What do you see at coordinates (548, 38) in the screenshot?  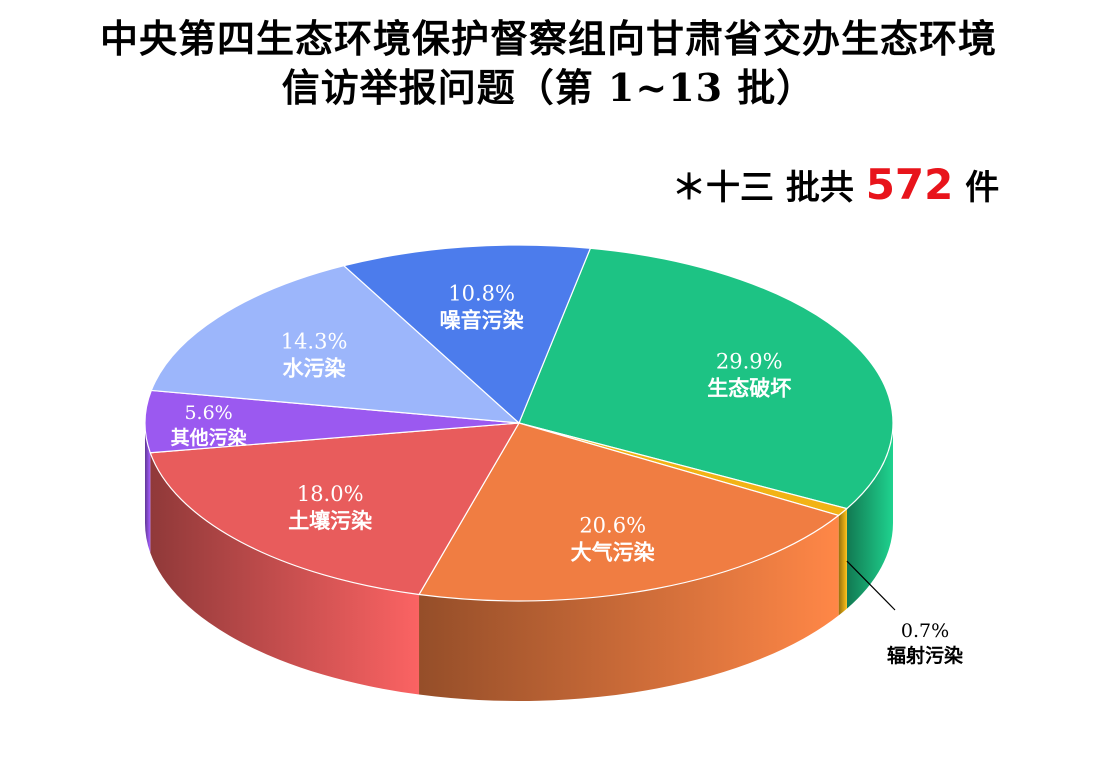 I see `chart-title-line-1: 中央第四生态环境保护督察组向甘肃省交办生态环境` at bounding box center [548, 38].